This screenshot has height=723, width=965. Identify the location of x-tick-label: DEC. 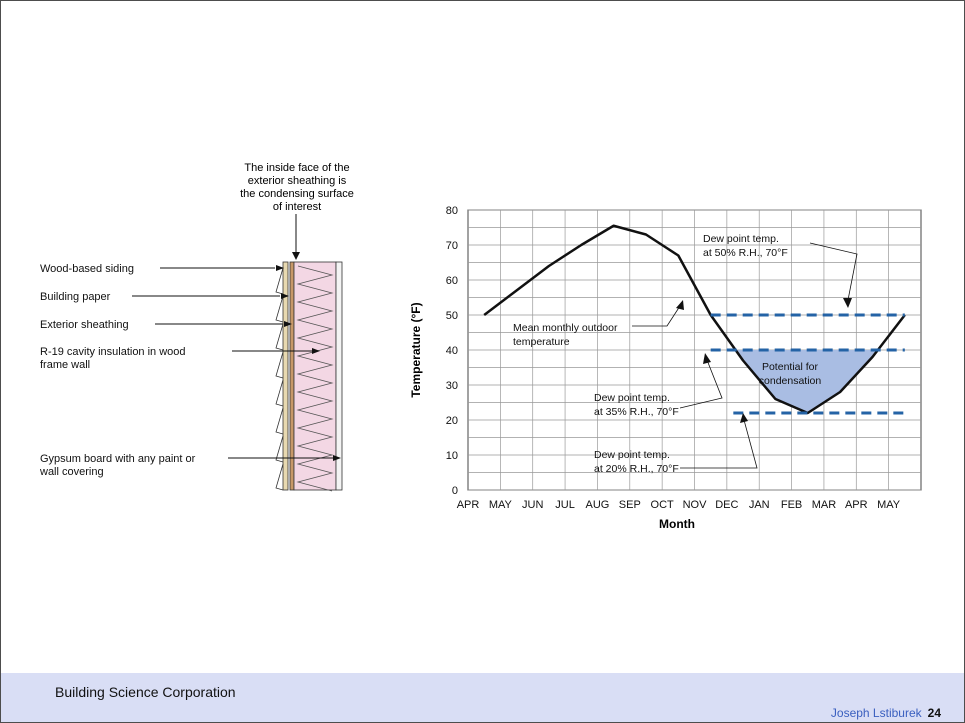
(726, 505).